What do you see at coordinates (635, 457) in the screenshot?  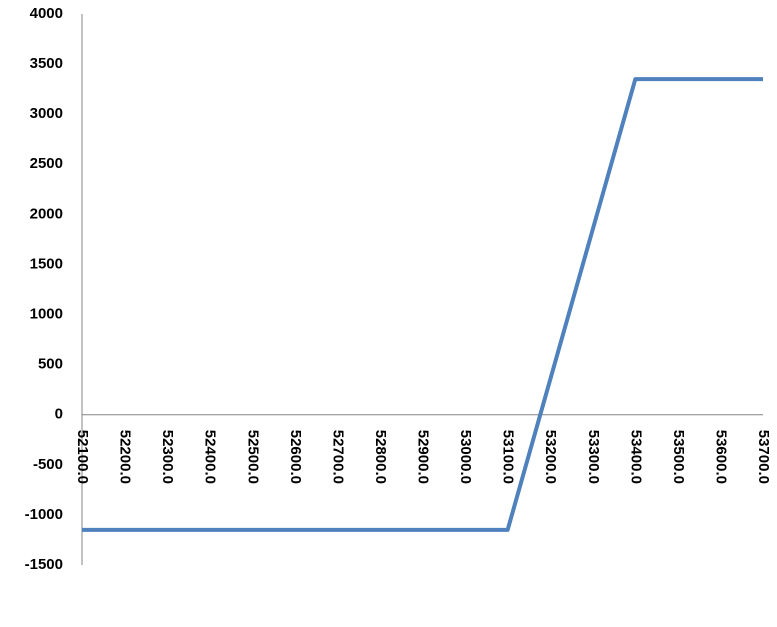 I see `x-tick-label: 53400.0` at bounding box center [635, 457].